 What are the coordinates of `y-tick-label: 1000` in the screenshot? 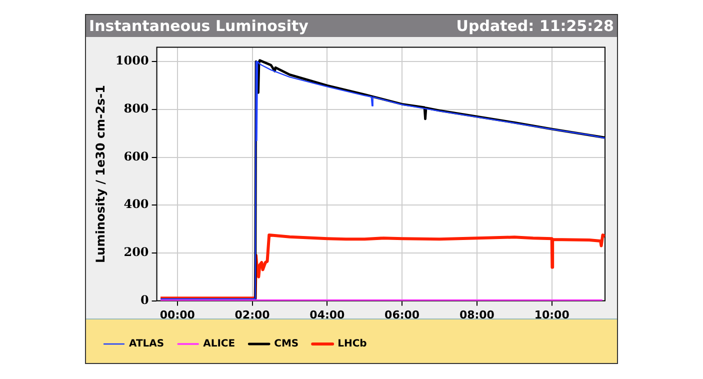 It's located at (132, 61).